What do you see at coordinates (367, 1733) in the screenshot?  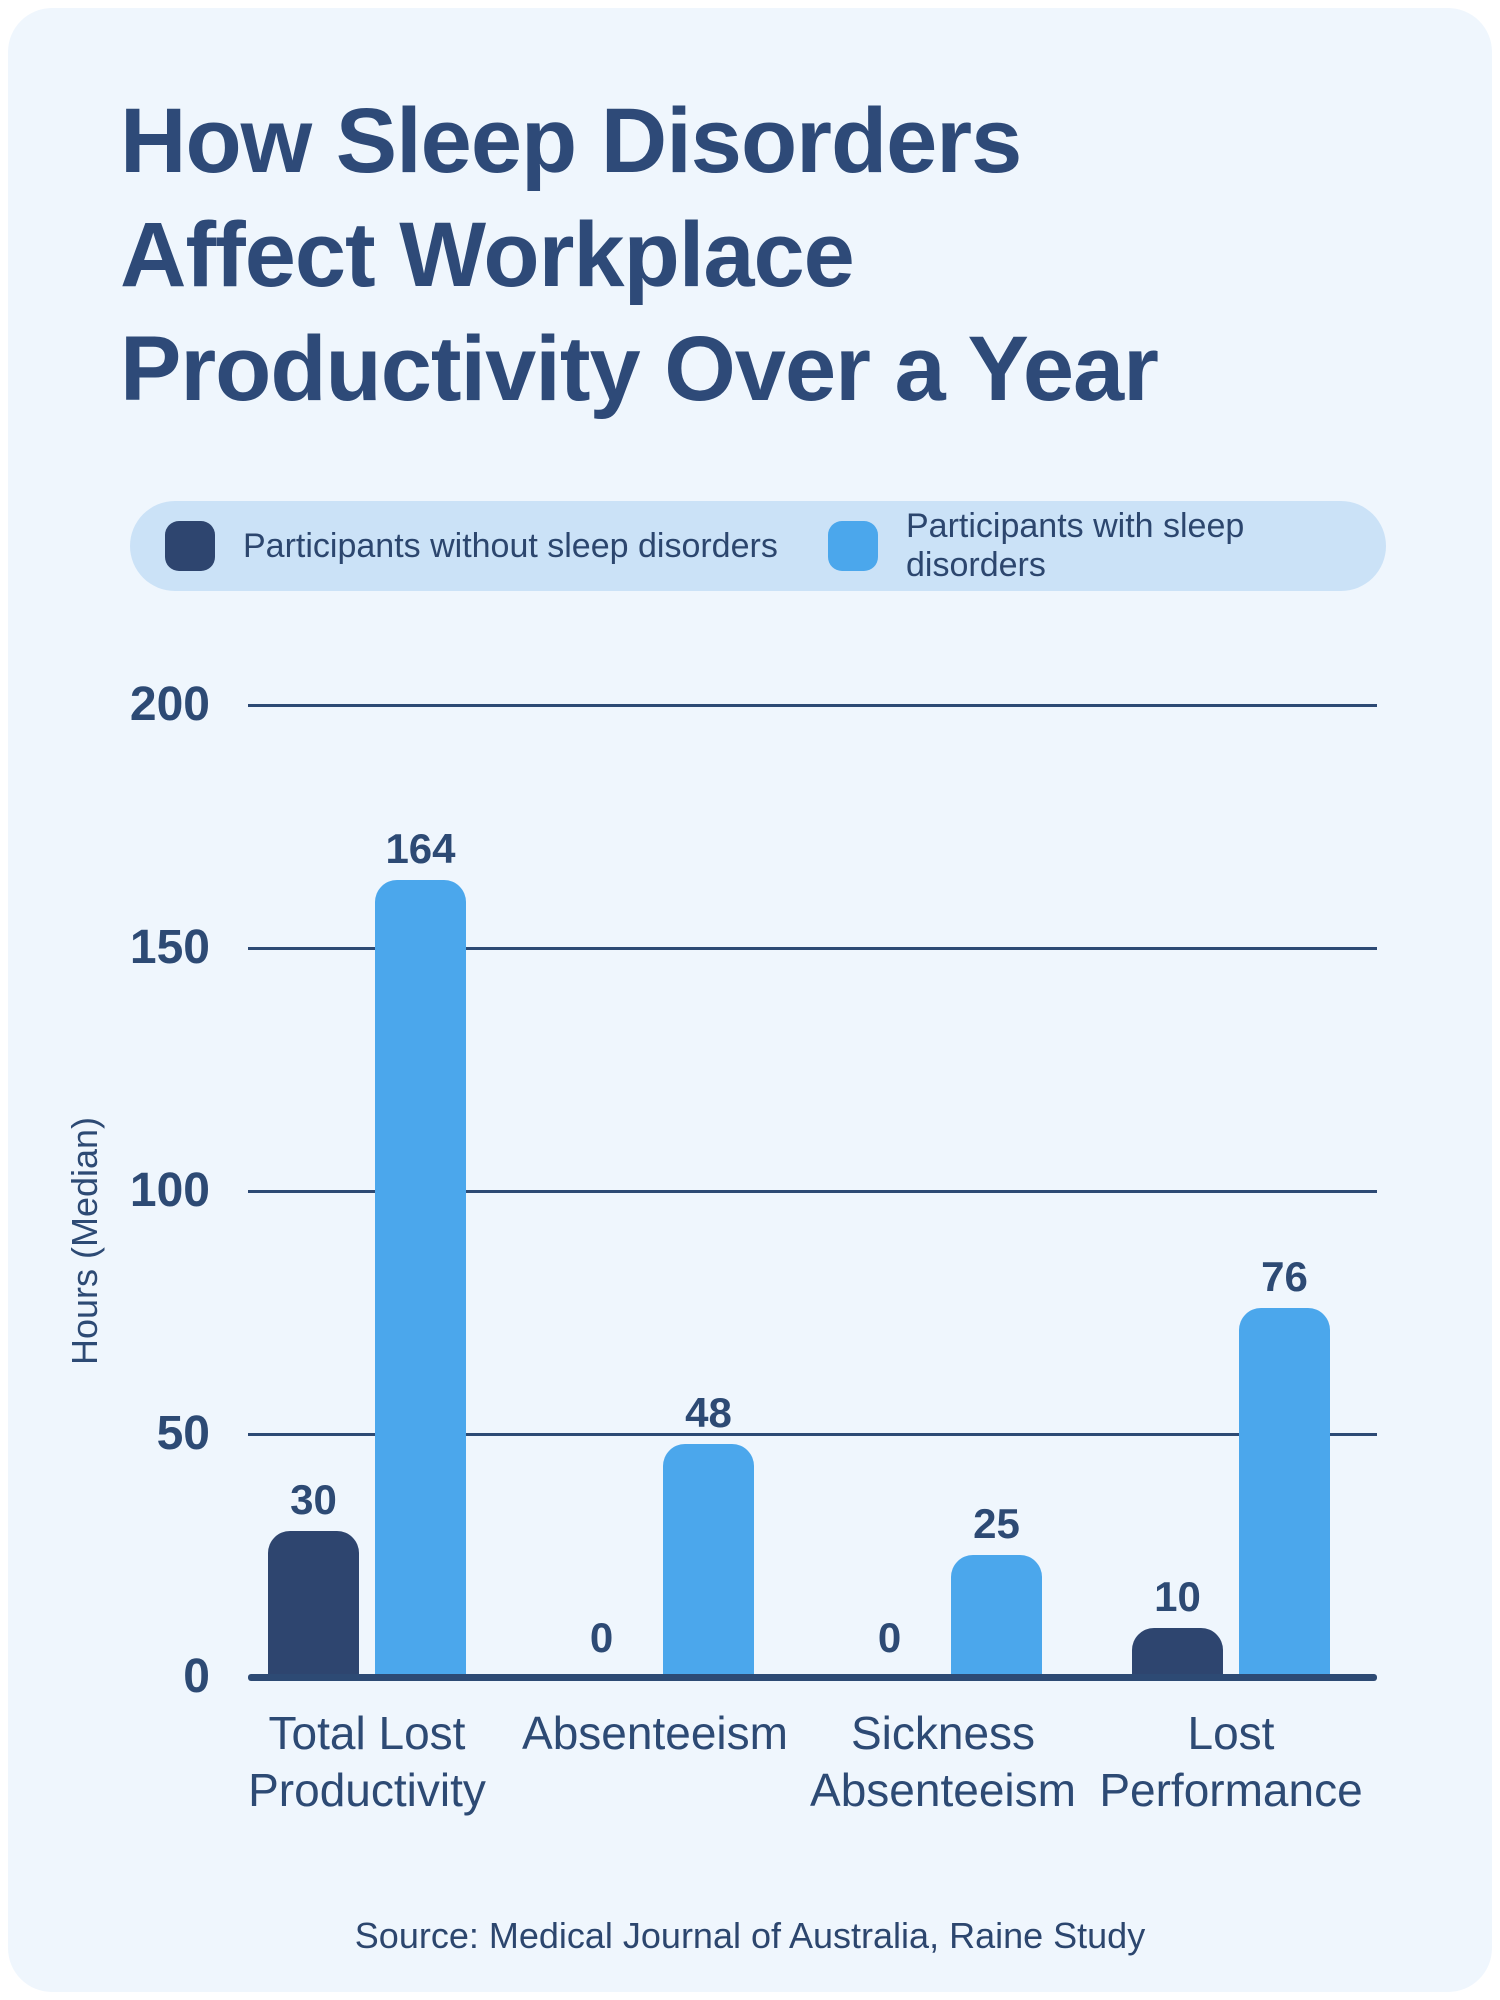 I see `x-category-line: Total Lost` at bounding box center [367, 1733].